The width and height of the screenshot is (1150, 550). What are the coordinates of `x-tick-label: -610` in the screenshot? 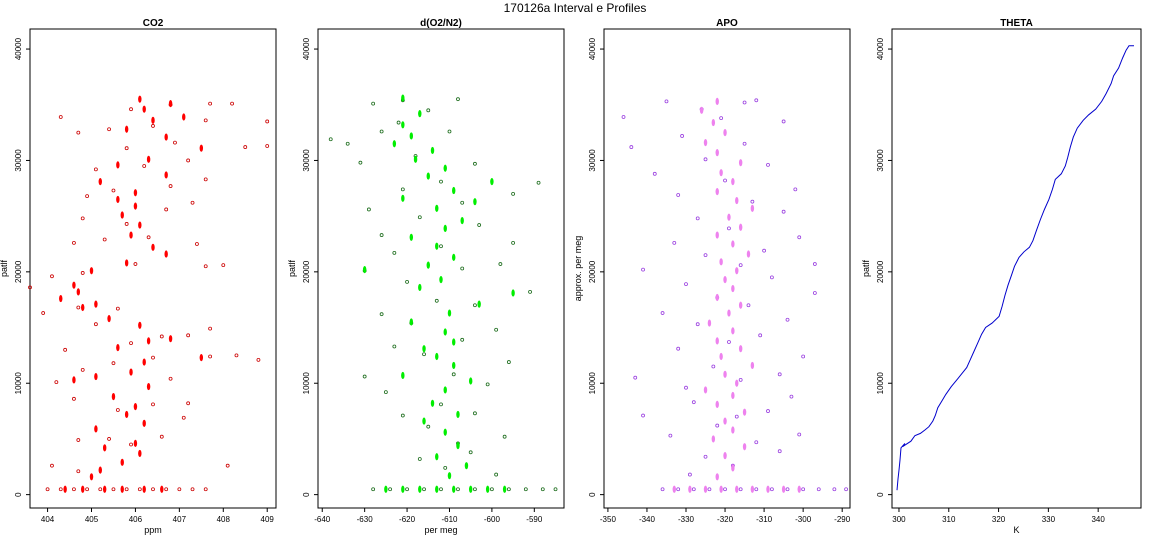 It's located at (449, 519).